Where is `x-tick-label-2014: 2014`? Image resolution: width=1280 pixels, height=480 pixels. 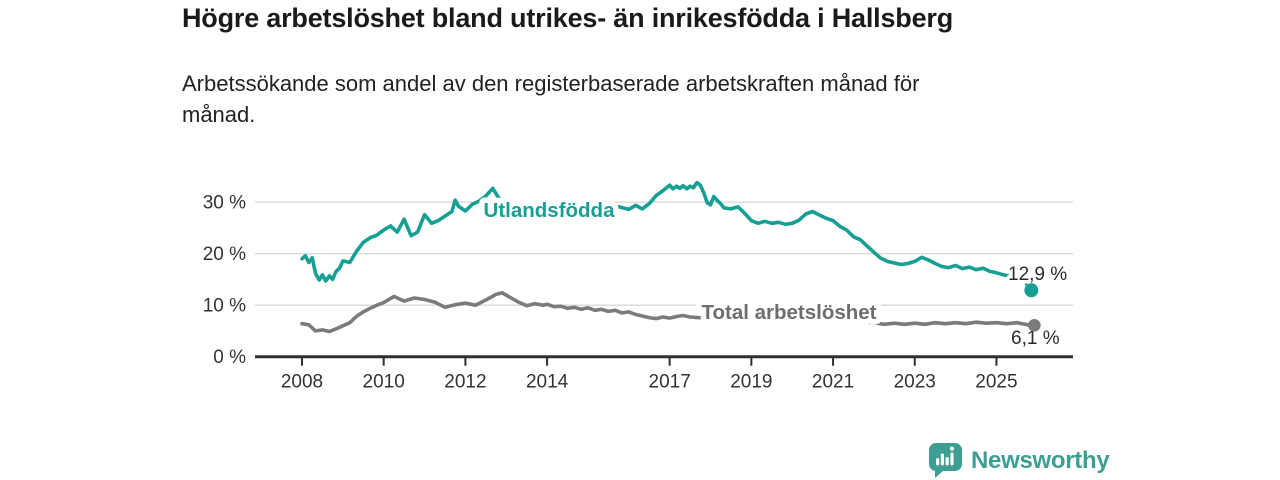 x-tick-label-2014: 2014 is located at coordinates (547, 382).